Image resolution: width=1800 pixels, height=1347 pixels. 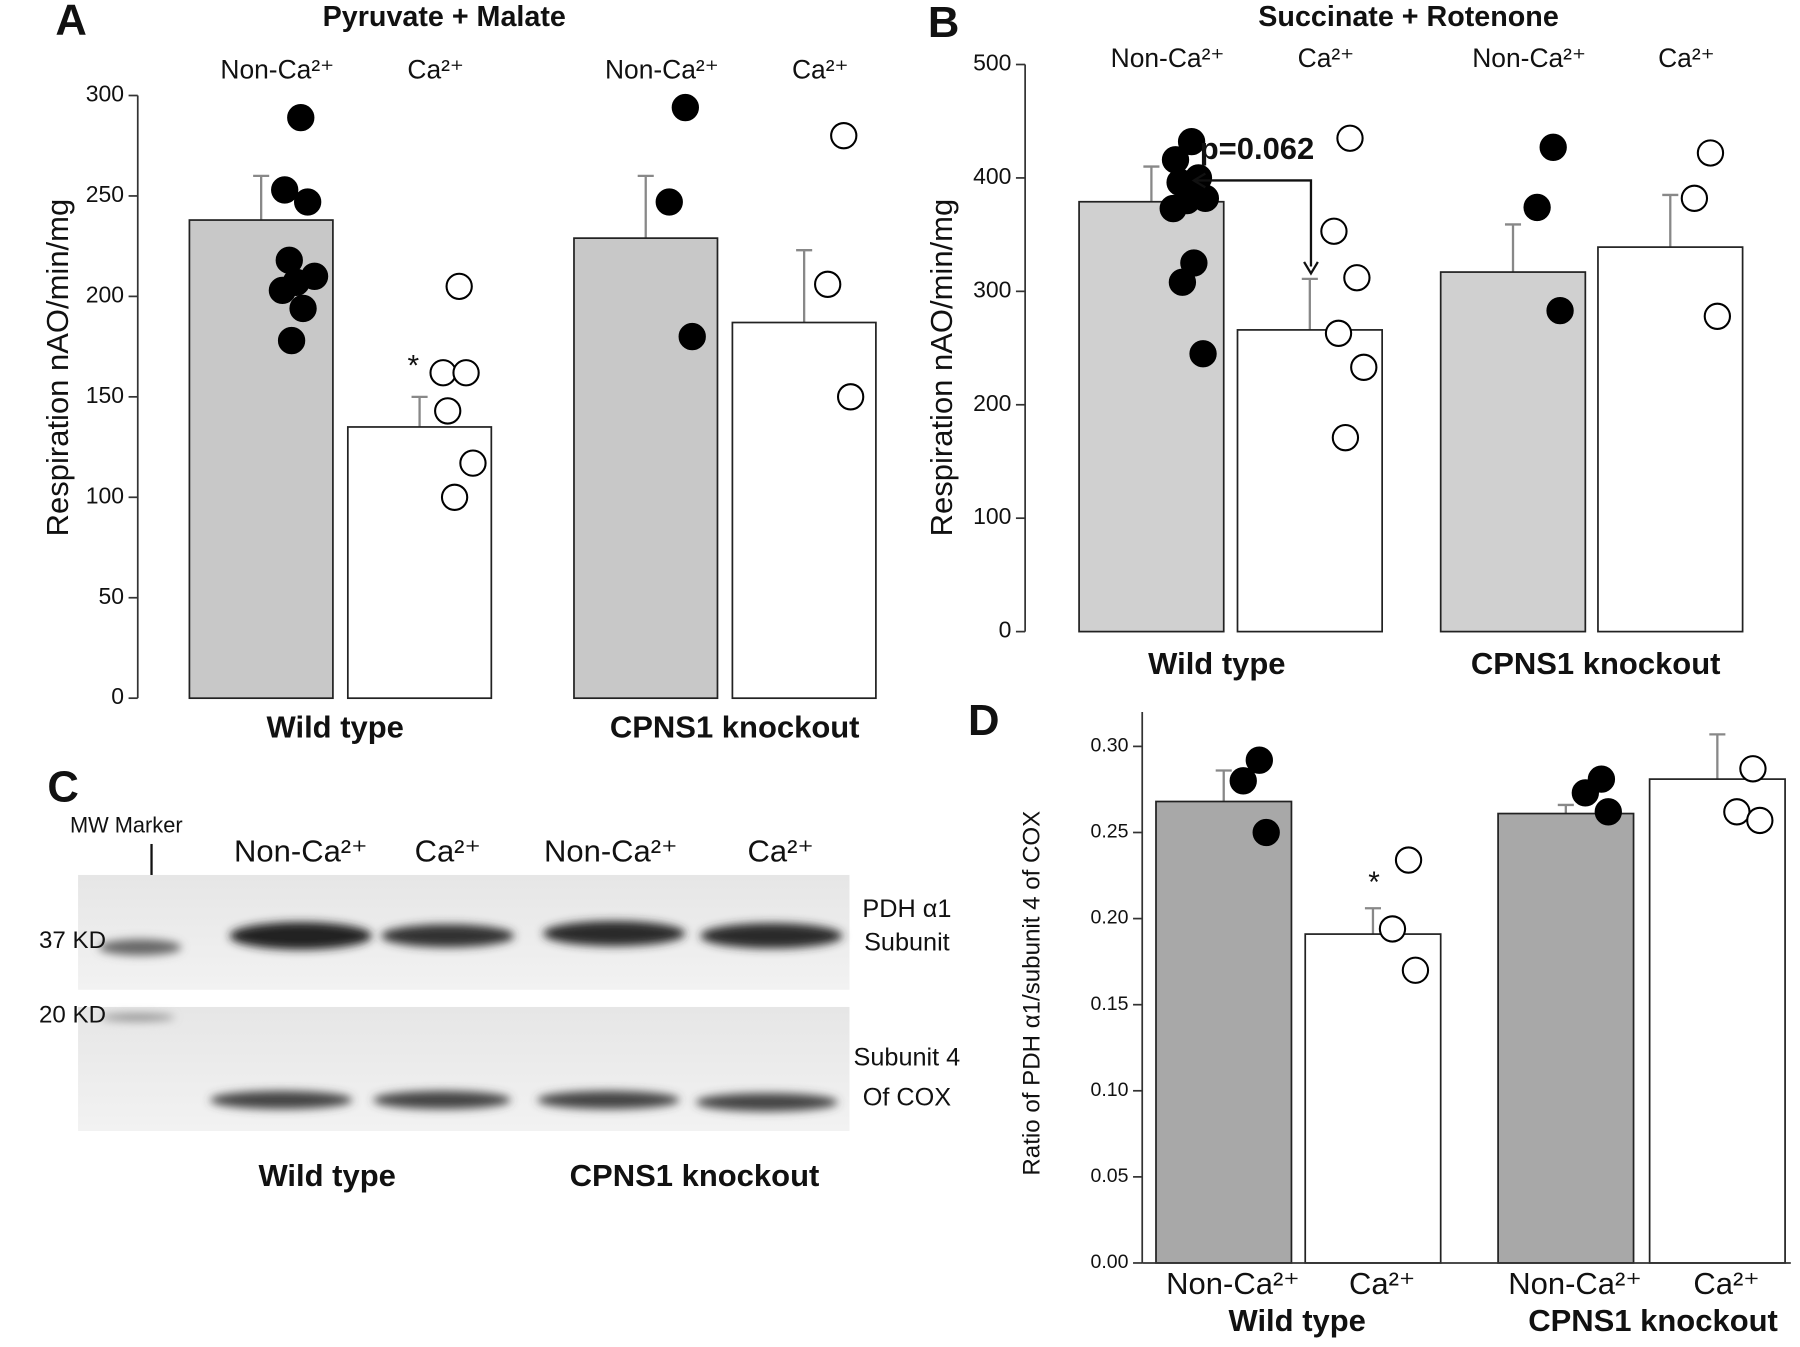 I want to click on band-label: Subunit, so click(x=907, y=943).